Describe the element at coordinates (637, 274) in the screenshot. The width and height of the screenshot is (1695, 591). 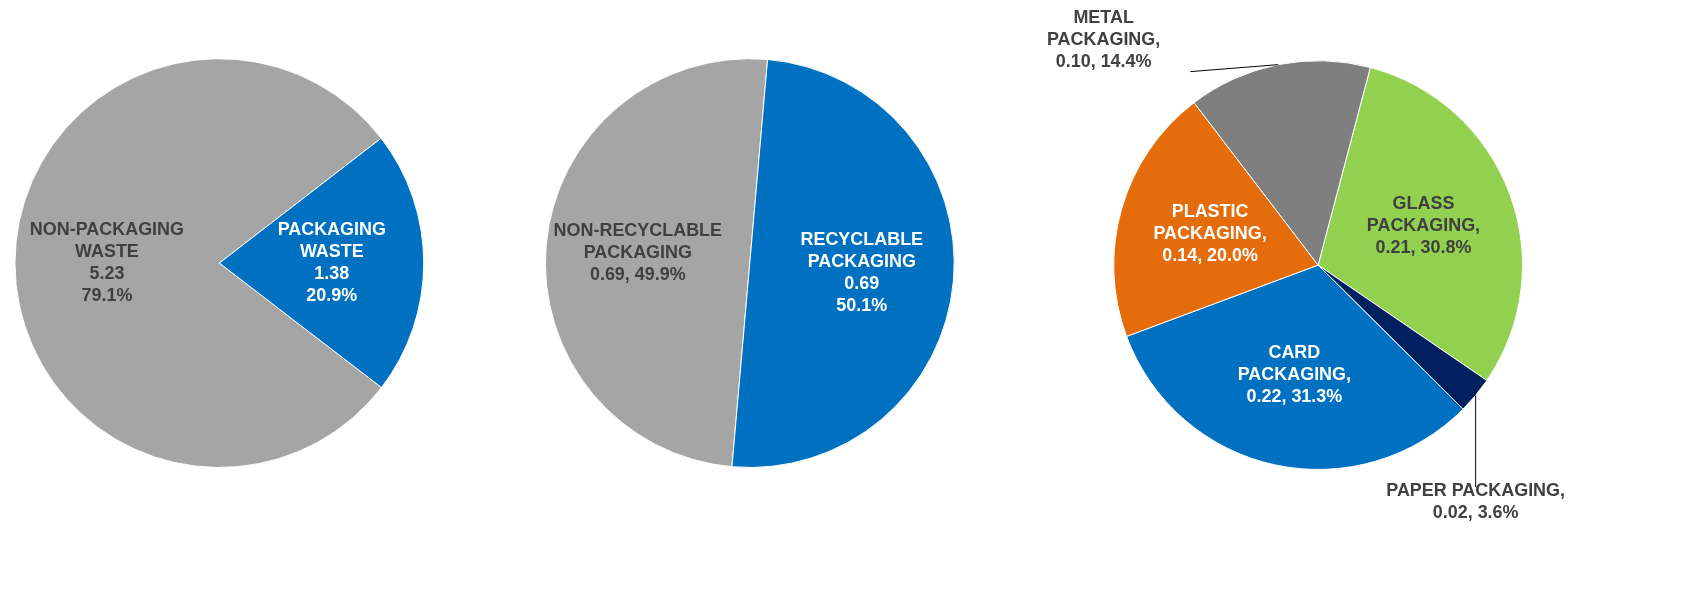
I see `data-label: 0.69, 49.9%` at that location.